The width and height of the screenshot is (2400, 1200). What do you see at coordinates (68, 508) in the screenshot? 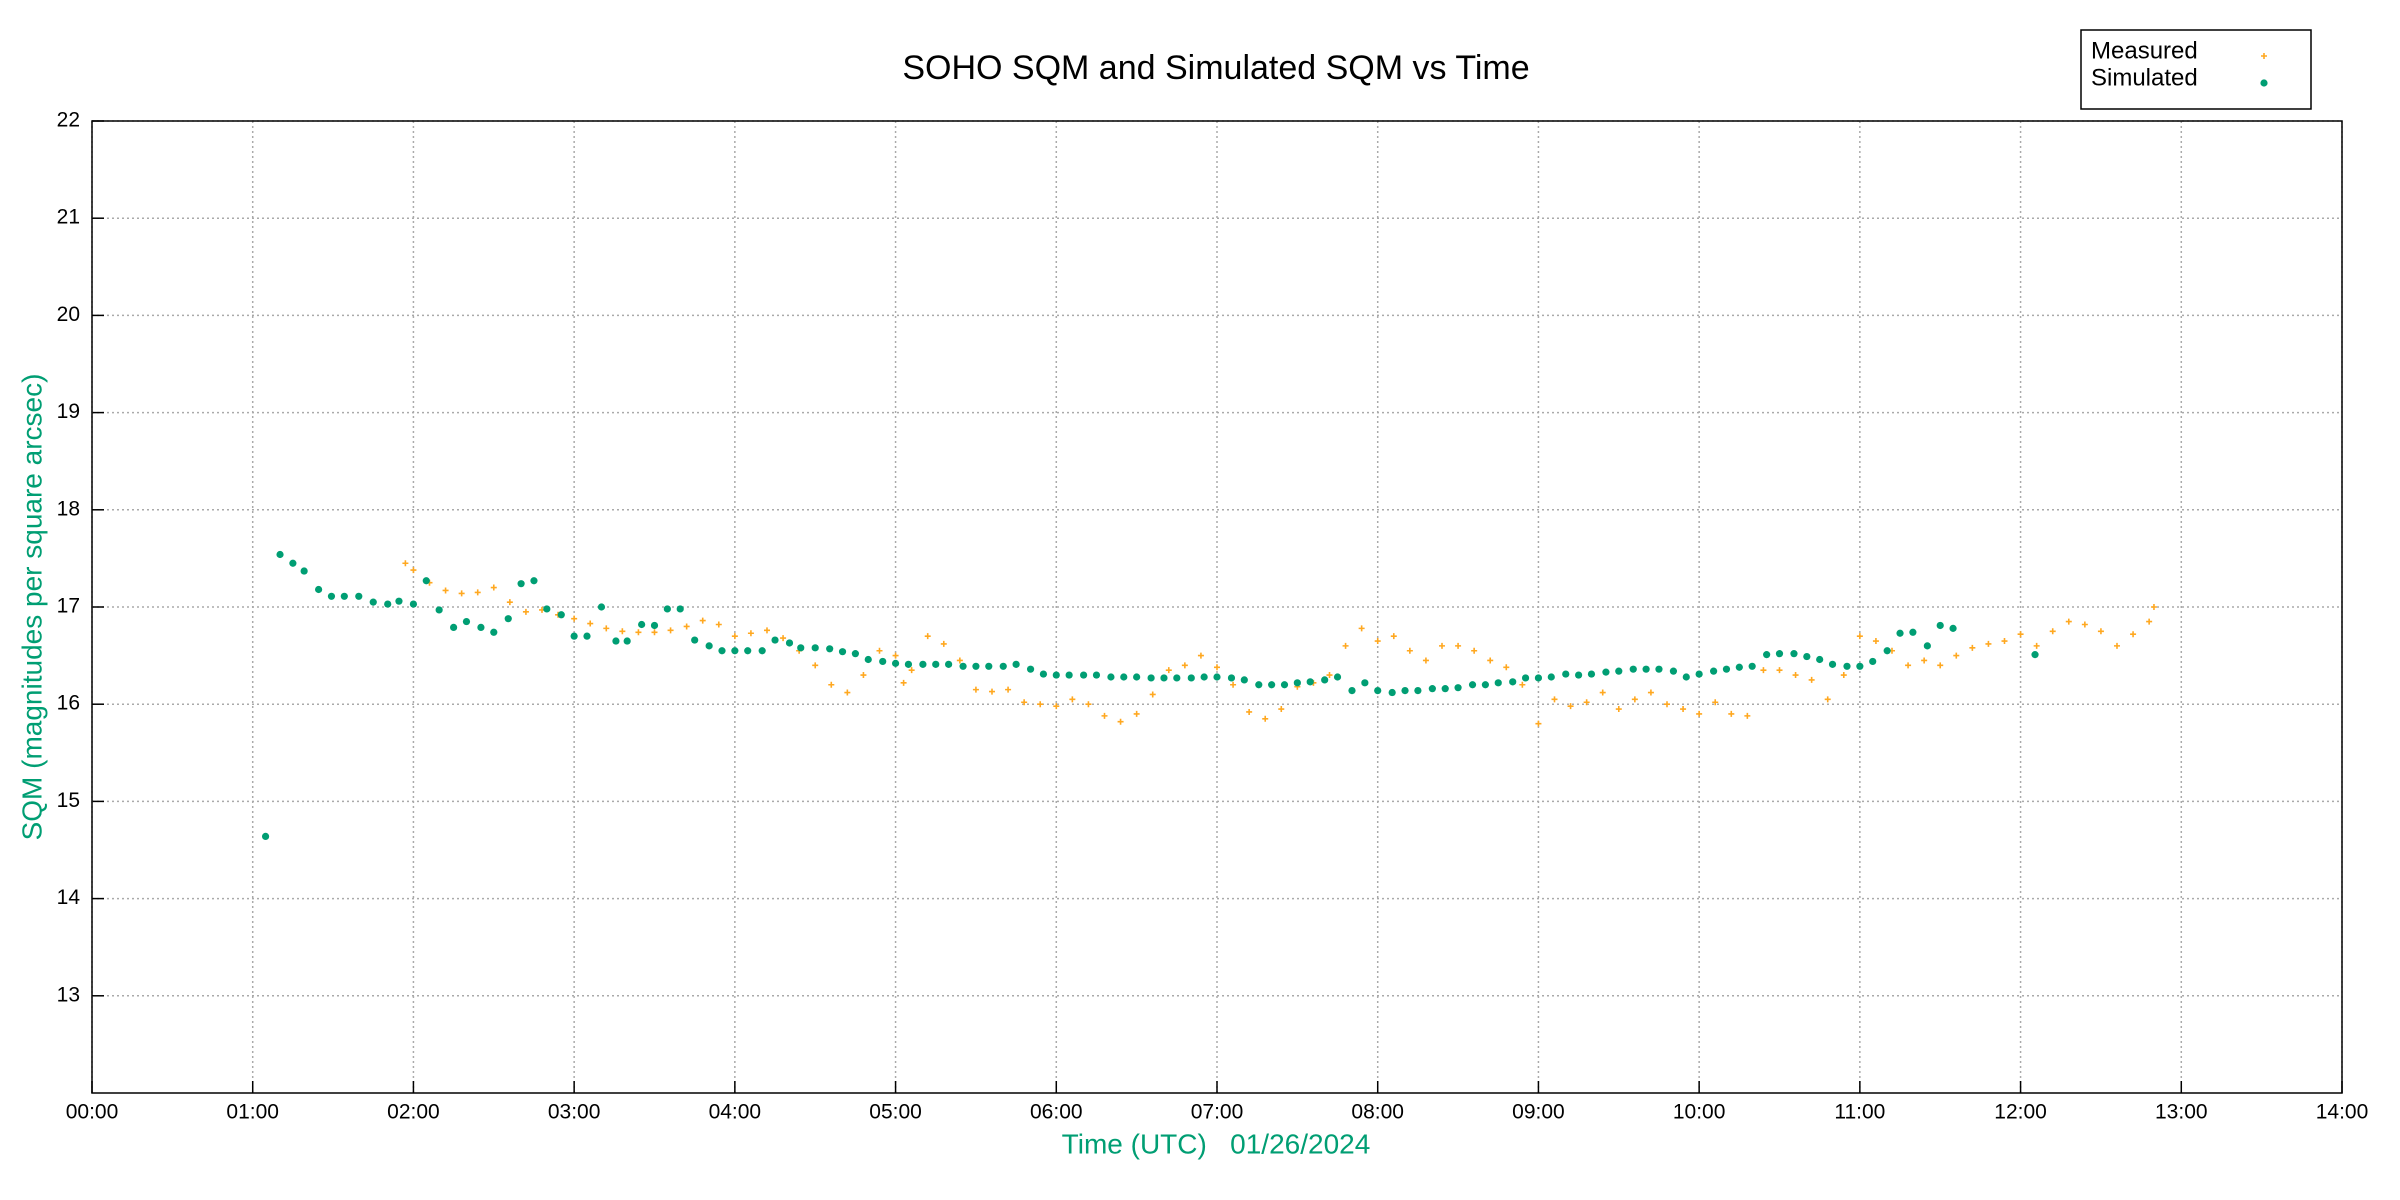
I see `y-tick-label: 18` at bounding box center [68, 508].